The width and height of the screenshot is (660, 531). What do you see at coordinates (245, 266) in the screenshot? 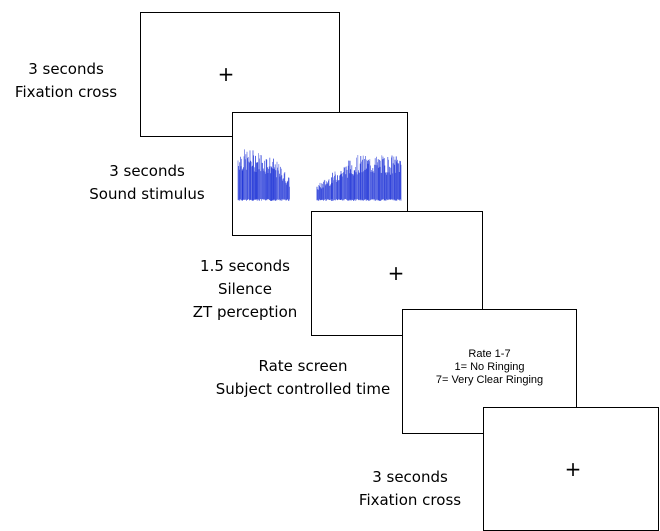
I see `step-3-duration: 1.5 seconds` at bounding box center [245, 266].